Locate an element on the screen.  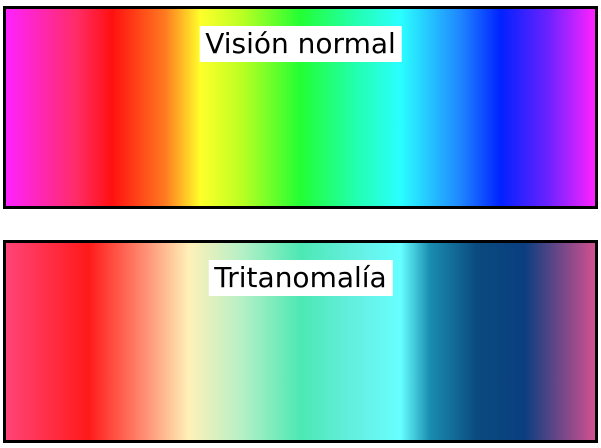
normal-vision-label: Visión normal is located at coordinates (300, 44).